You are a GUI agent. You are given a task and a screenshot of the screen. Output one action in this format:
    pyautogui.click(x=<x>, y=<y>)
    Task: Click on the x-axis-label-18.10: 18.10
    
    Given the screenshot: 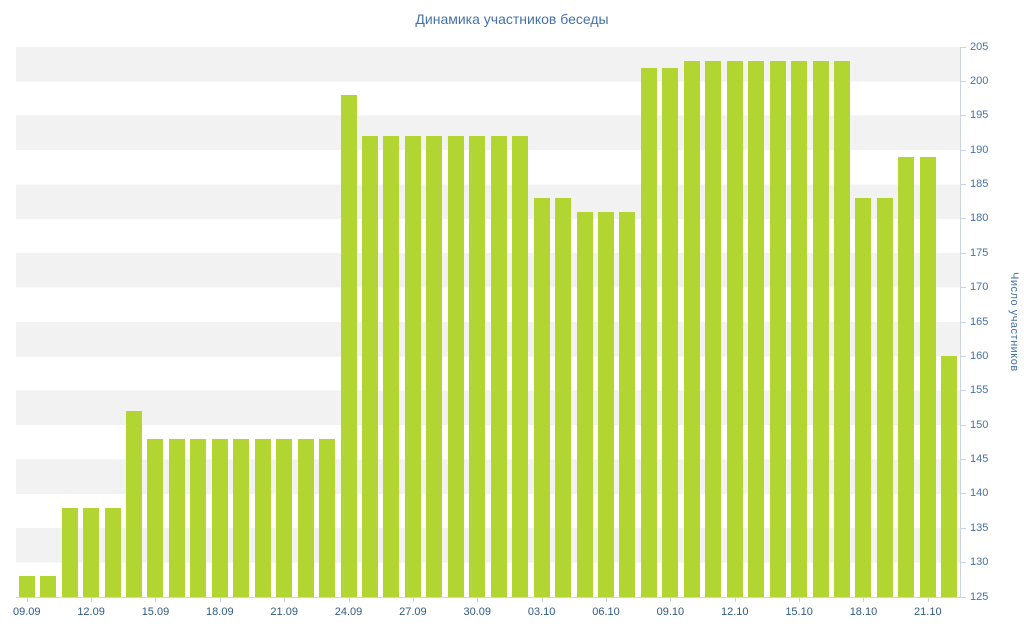 What is the action you would take?
    pyautogui.click(x=863, y=612)
    